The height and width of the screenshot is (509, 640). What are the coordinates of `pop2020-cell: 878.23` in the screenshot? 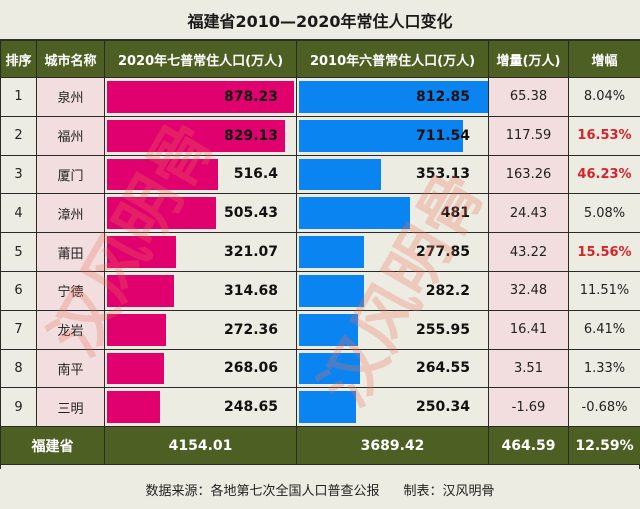 It's located at (200, 97).